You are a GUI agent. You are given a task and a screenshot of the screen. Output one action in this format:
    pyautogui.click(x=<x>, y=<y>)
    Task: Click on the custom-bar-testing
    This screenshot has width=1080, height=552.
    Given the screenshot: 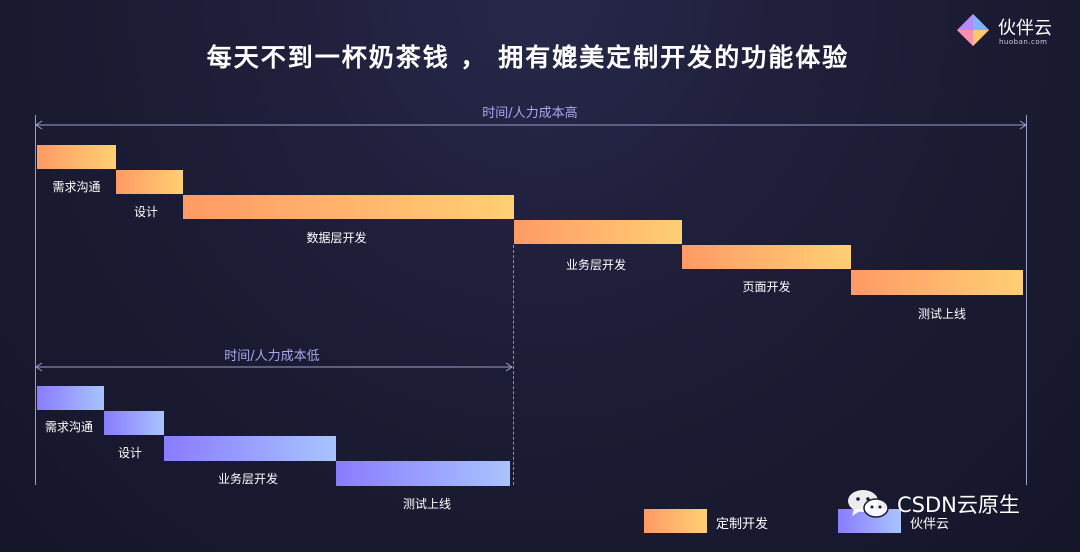 What is the action you would take?
    pyautogui.click(x=937, y=282)
    